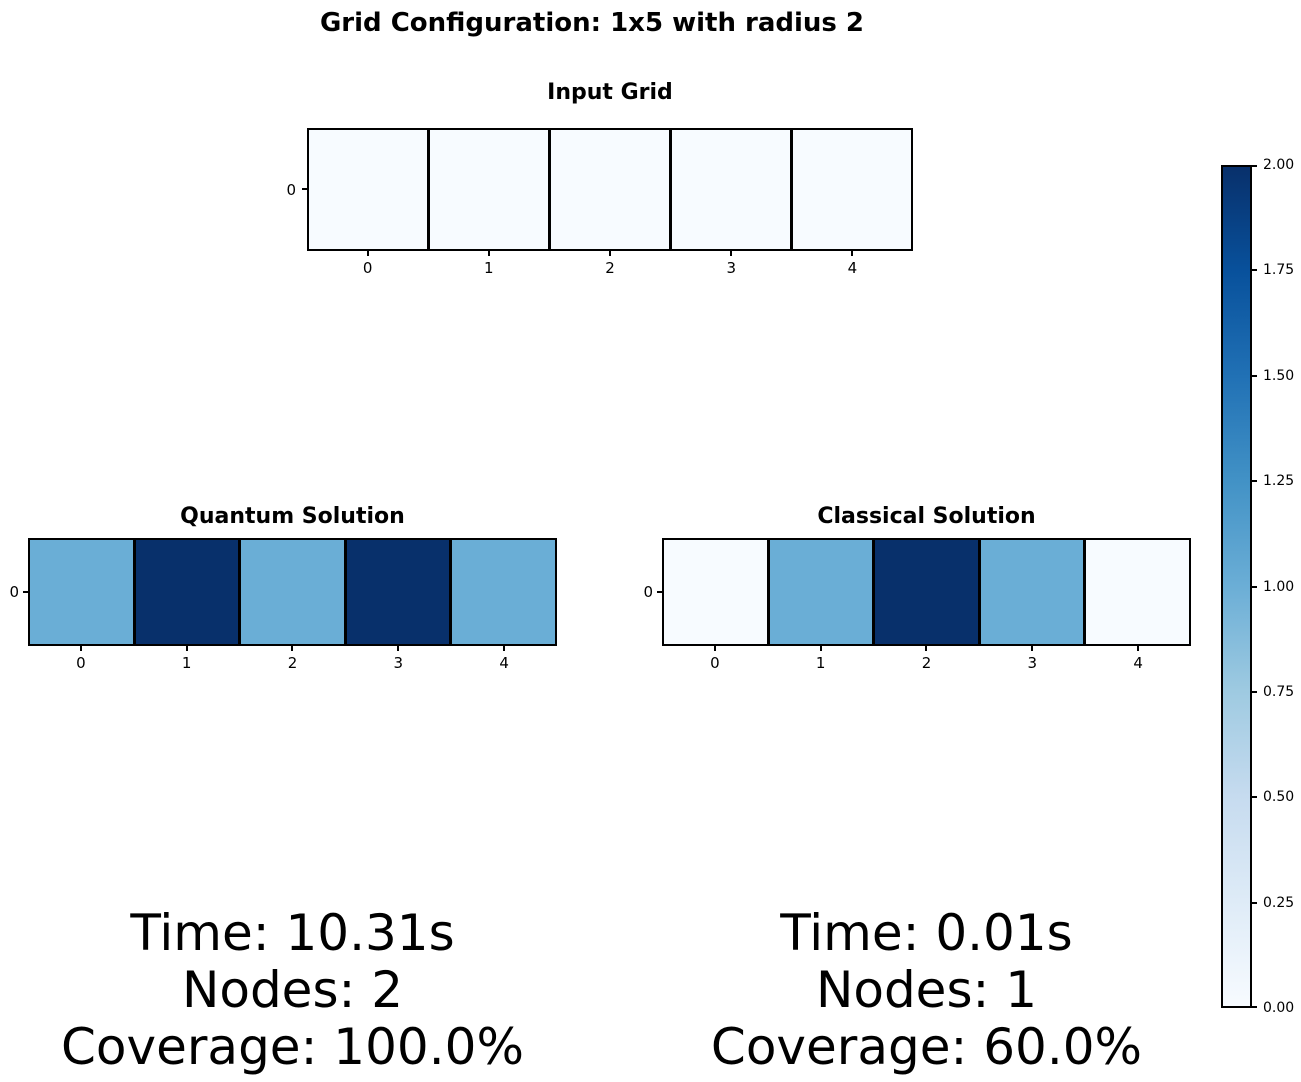 This screenshot has height=1082, width=1301. I want to click on quantum-heatmap, so click(292, 592).